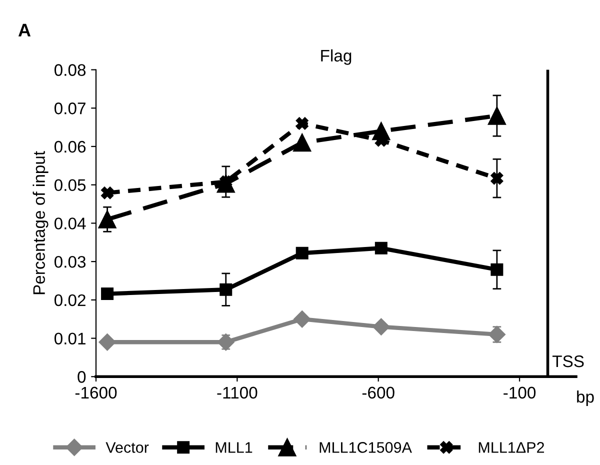 This screenshot has height=465, width=600. I want to click on x-tick-label: -100, so click(520, 392).